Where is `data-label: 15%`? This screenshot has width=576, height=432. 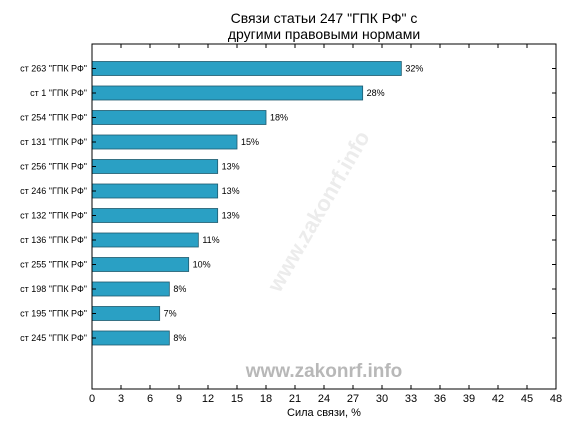
data-label: 15% is located at coordinates (250, 142).